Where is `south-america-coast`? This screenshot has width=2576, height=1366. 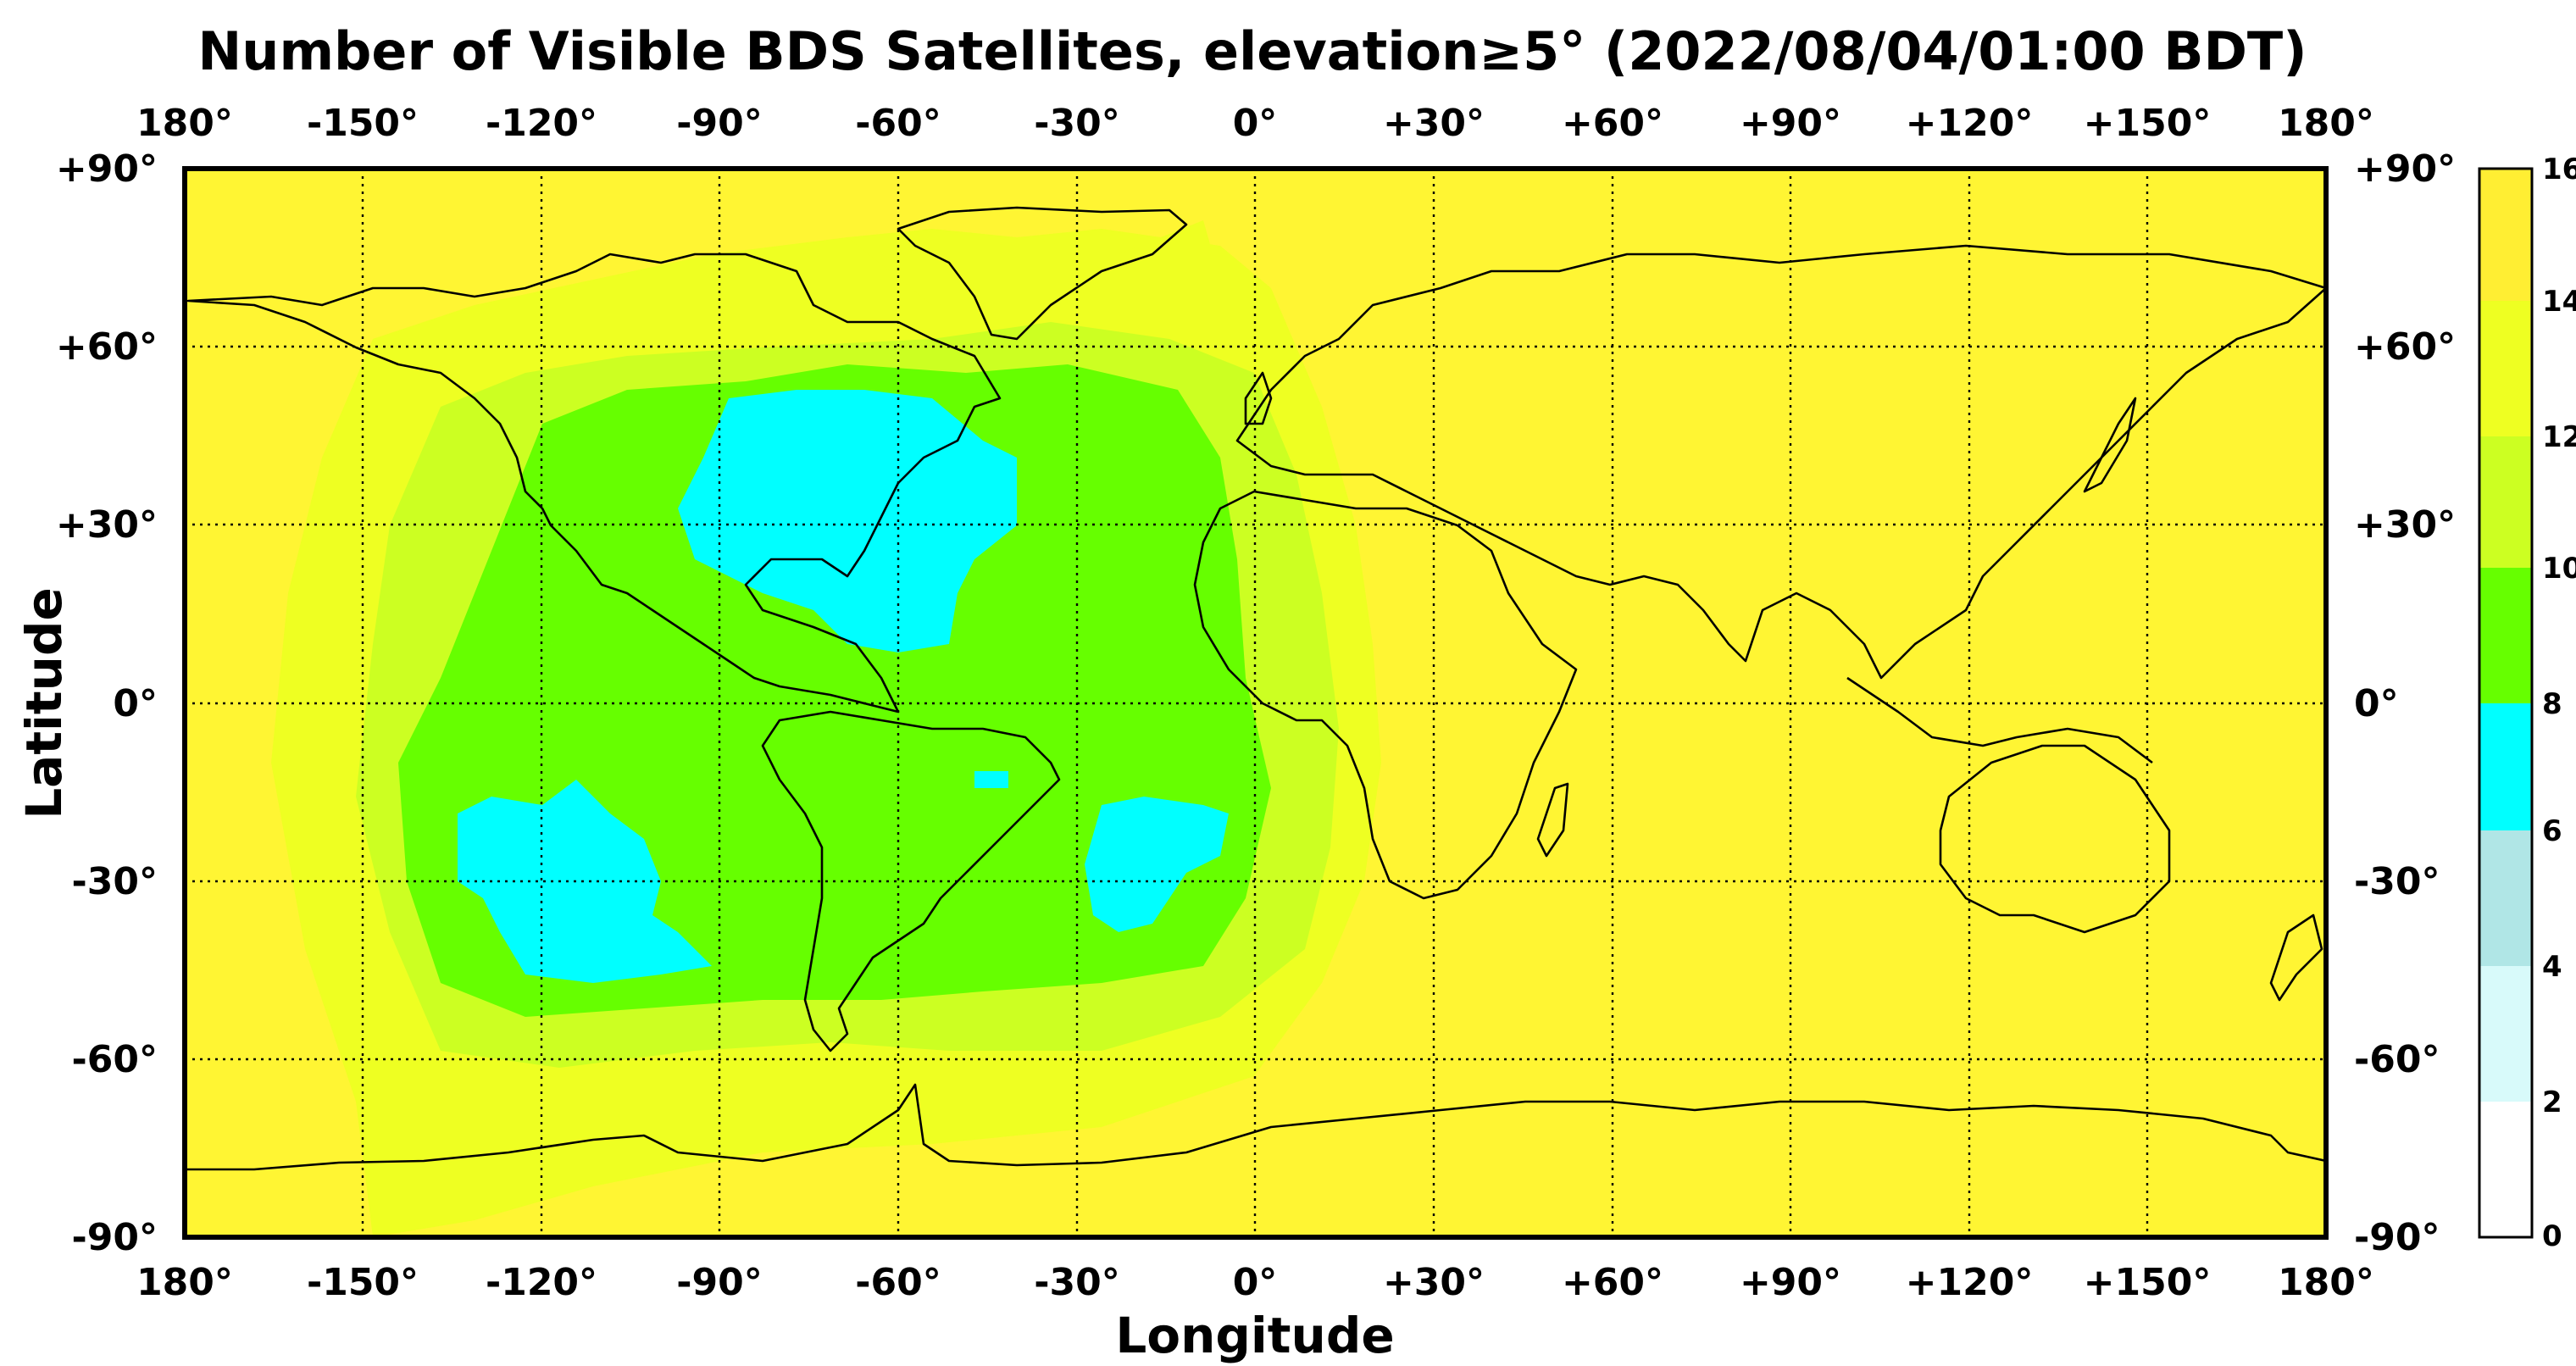 south-america-coast is located at coordinates (911, 881).